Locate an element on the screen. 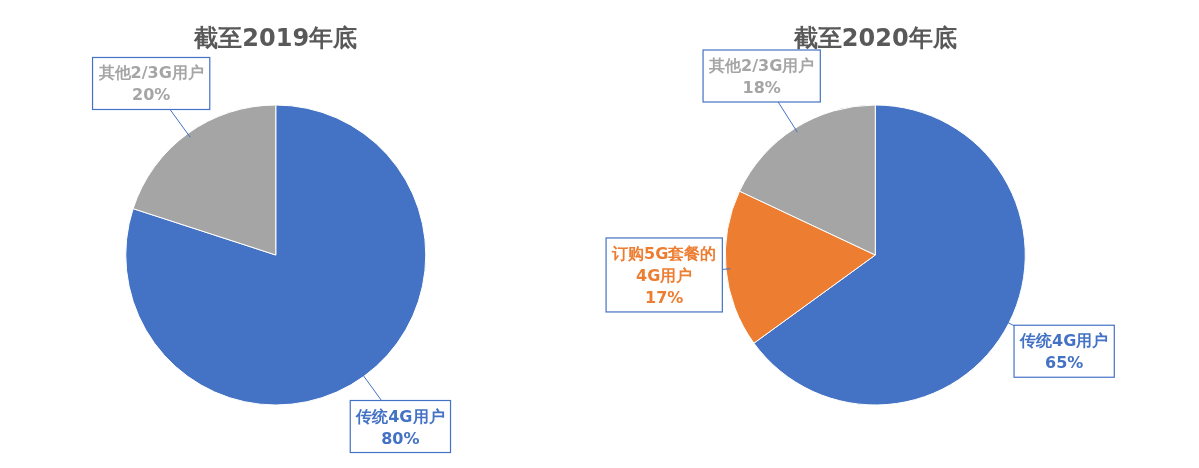  data-label: 20% is located at coordinates (151, 95).